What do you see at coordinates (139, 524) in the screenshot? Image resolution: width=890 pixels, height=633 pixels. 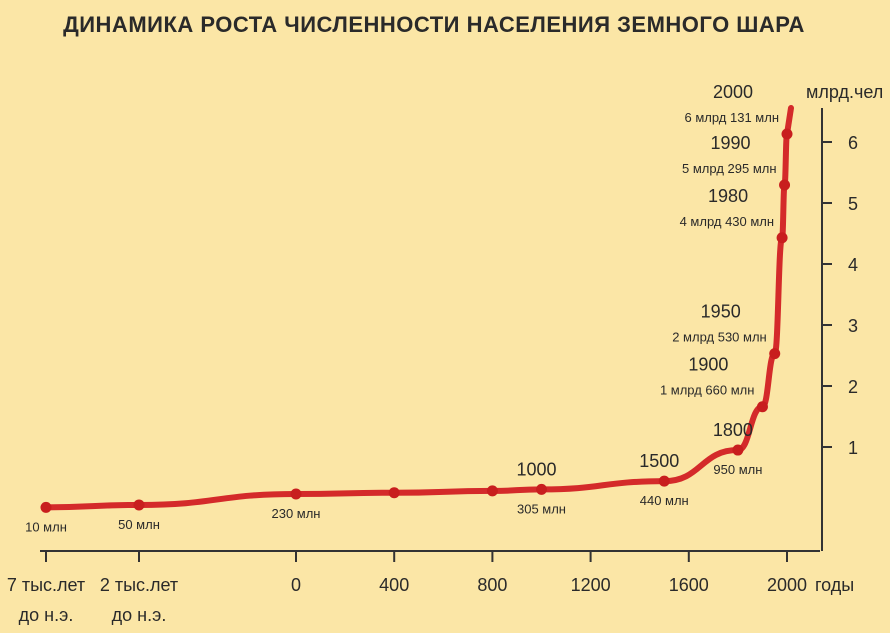 I see `point-pop-label: 50 млн` at bounding box center [139, 524].